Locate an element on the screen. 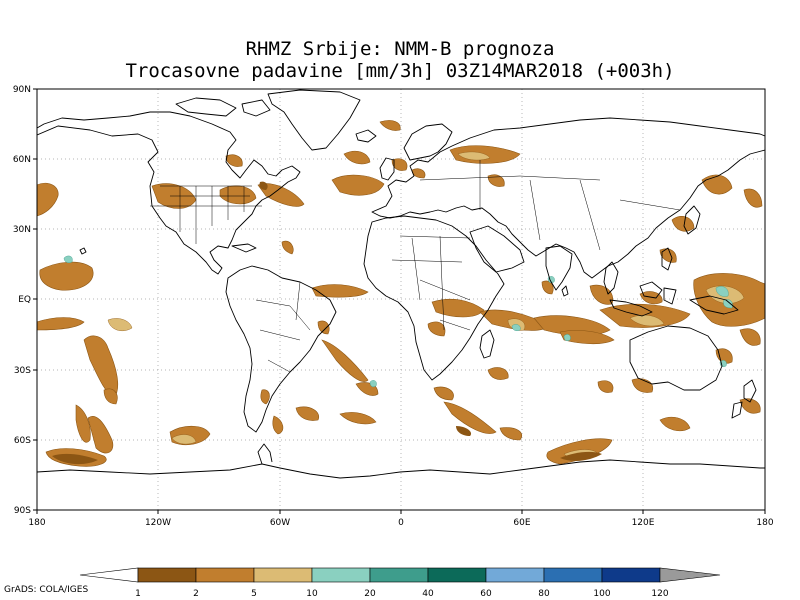 Image resolution: width=800 pixels, height=600 pixels. colorbar-label: 1 is located at coordinates (138, 594).